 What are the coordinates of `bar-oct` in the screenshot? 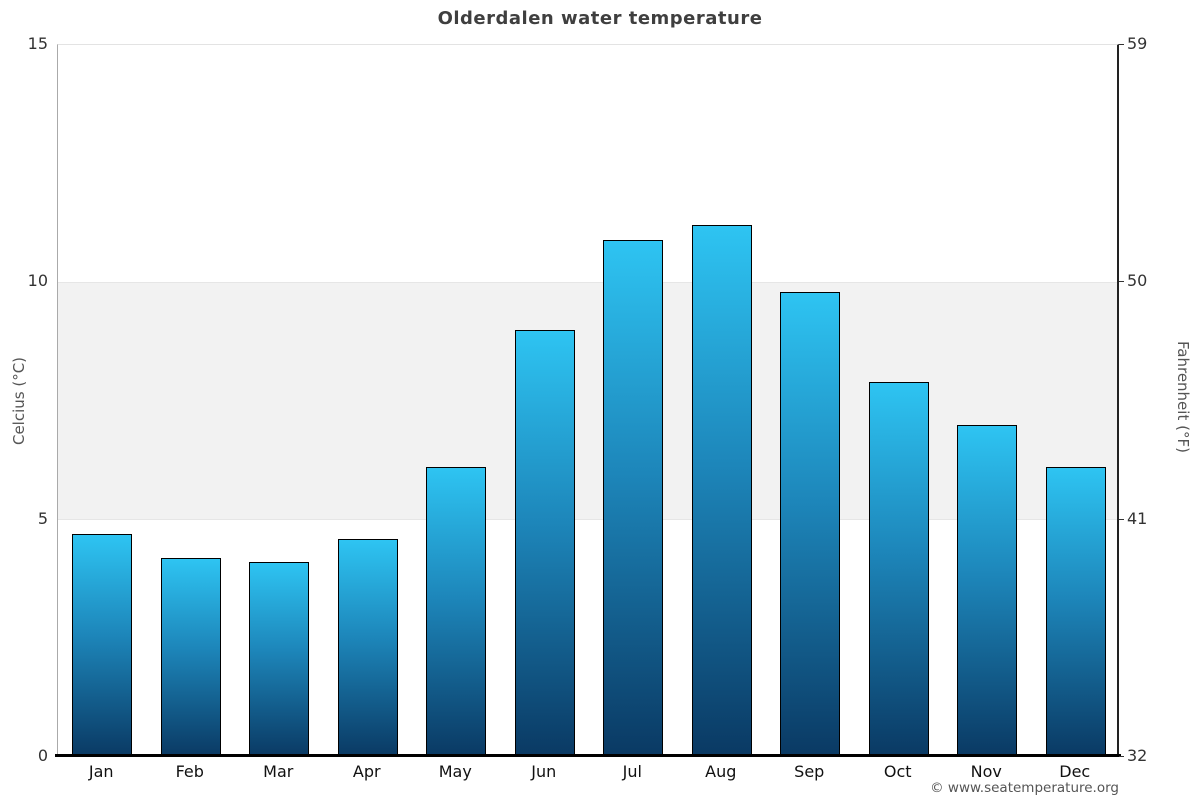 It's located at (898, 569).